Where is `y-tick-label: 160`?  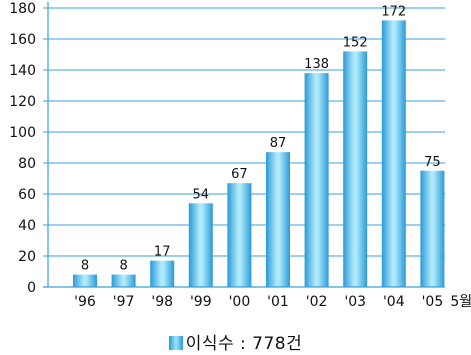
y-tick-label: 160 is located at coordinates (22, 40).